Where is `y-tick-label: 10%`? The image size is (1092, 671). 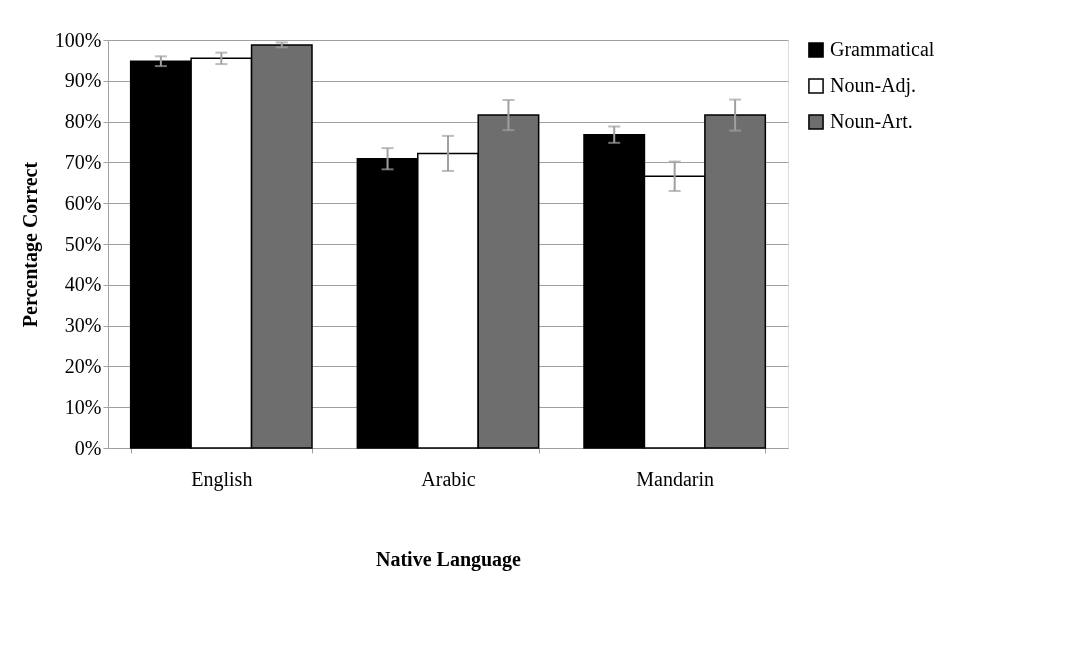
y-tick-label: 10% is located at coordinates (83, 406).